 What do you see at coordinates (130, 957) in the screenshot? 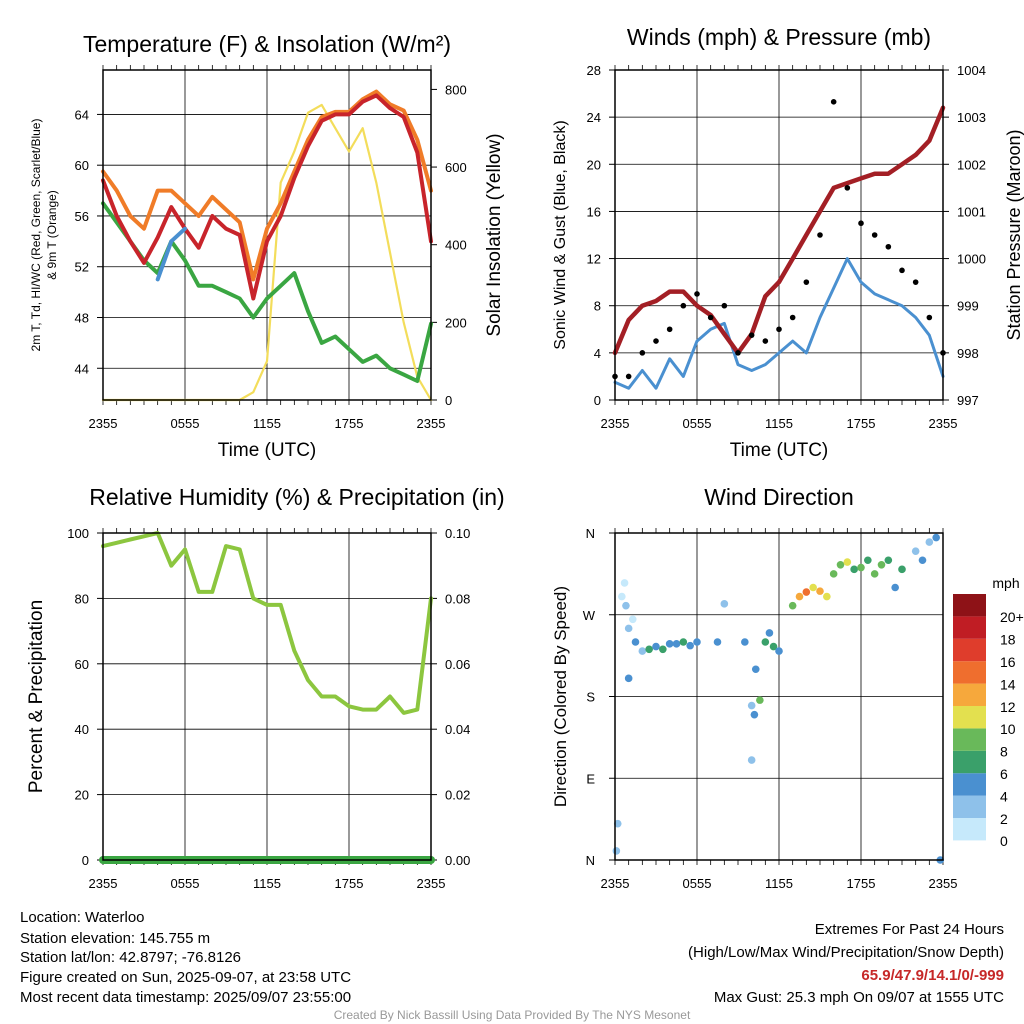
I see `footer-latlon: Station lat/lon: 42.8797; -76.8126` at bounding box center [130, 957].